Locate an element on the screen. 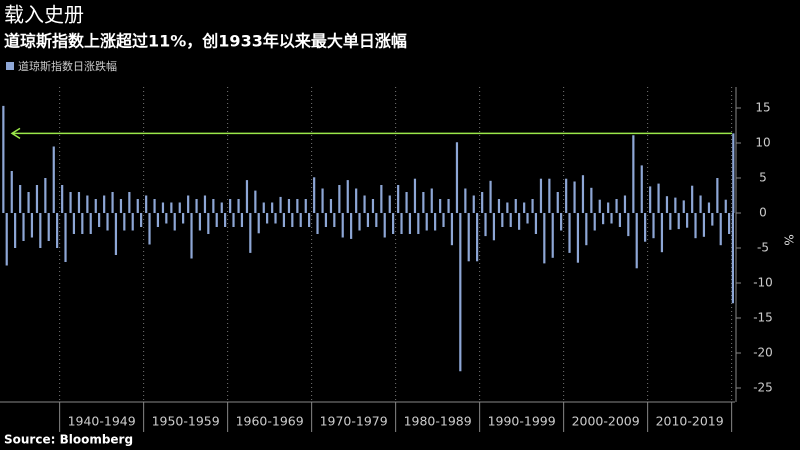  legend-swatch is located at coordinates (10, 66).